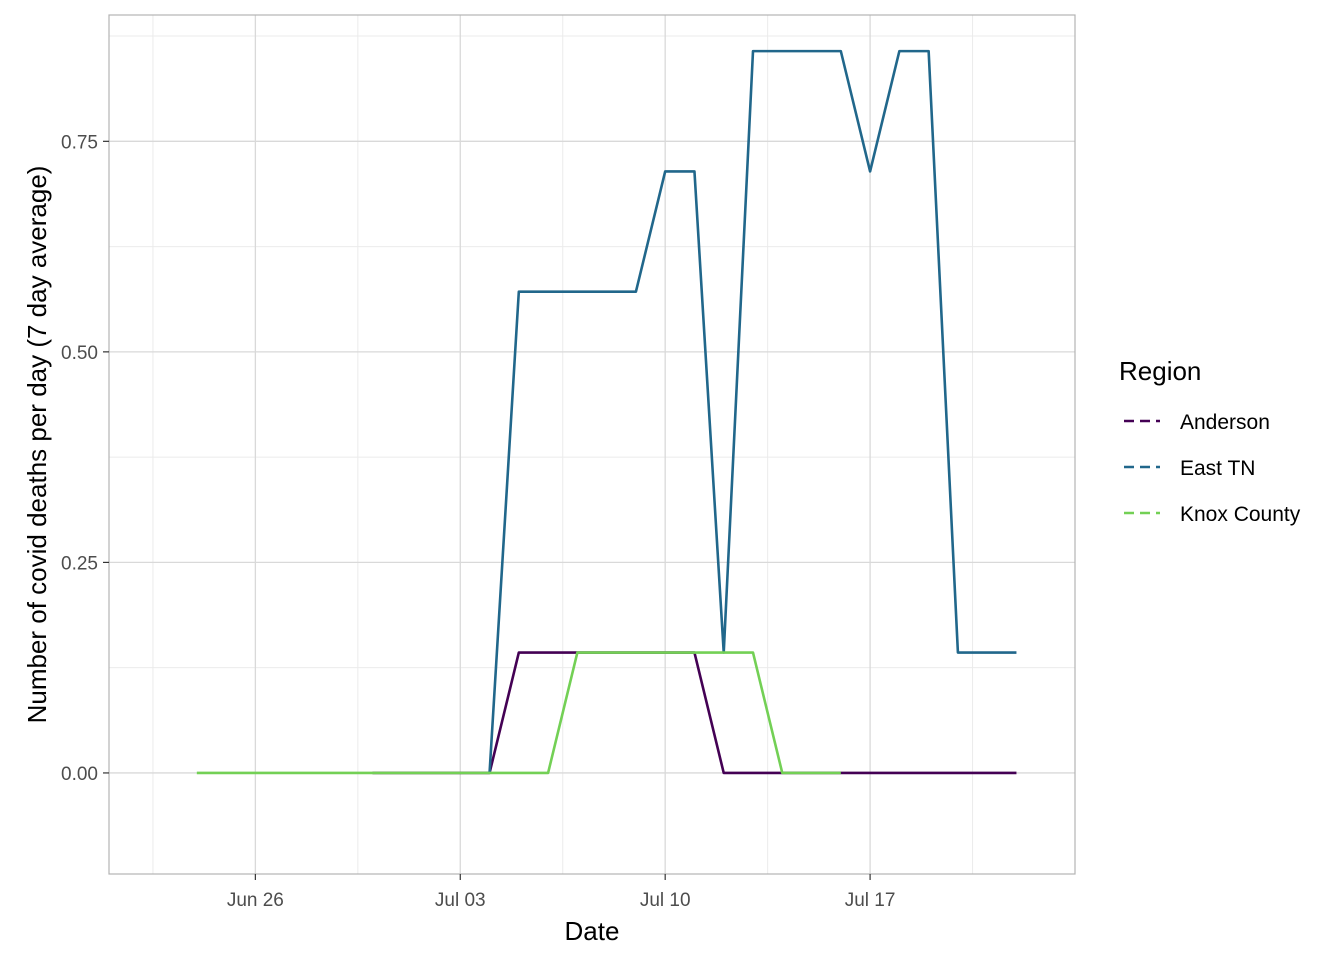 This screenshot has height=960, width=1344. I want to click on x-axis-title: Date, so click(592, 931).